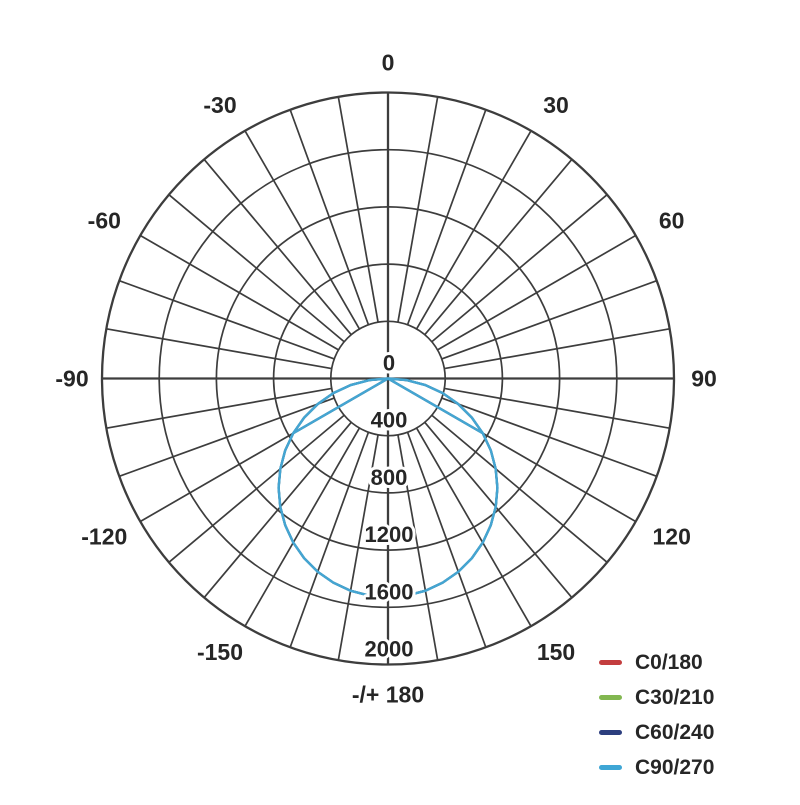  What do you see at coordinates (219, 105) in the screenshot?
I see `angle-label--30: -30` at bounding box center [219, 105].